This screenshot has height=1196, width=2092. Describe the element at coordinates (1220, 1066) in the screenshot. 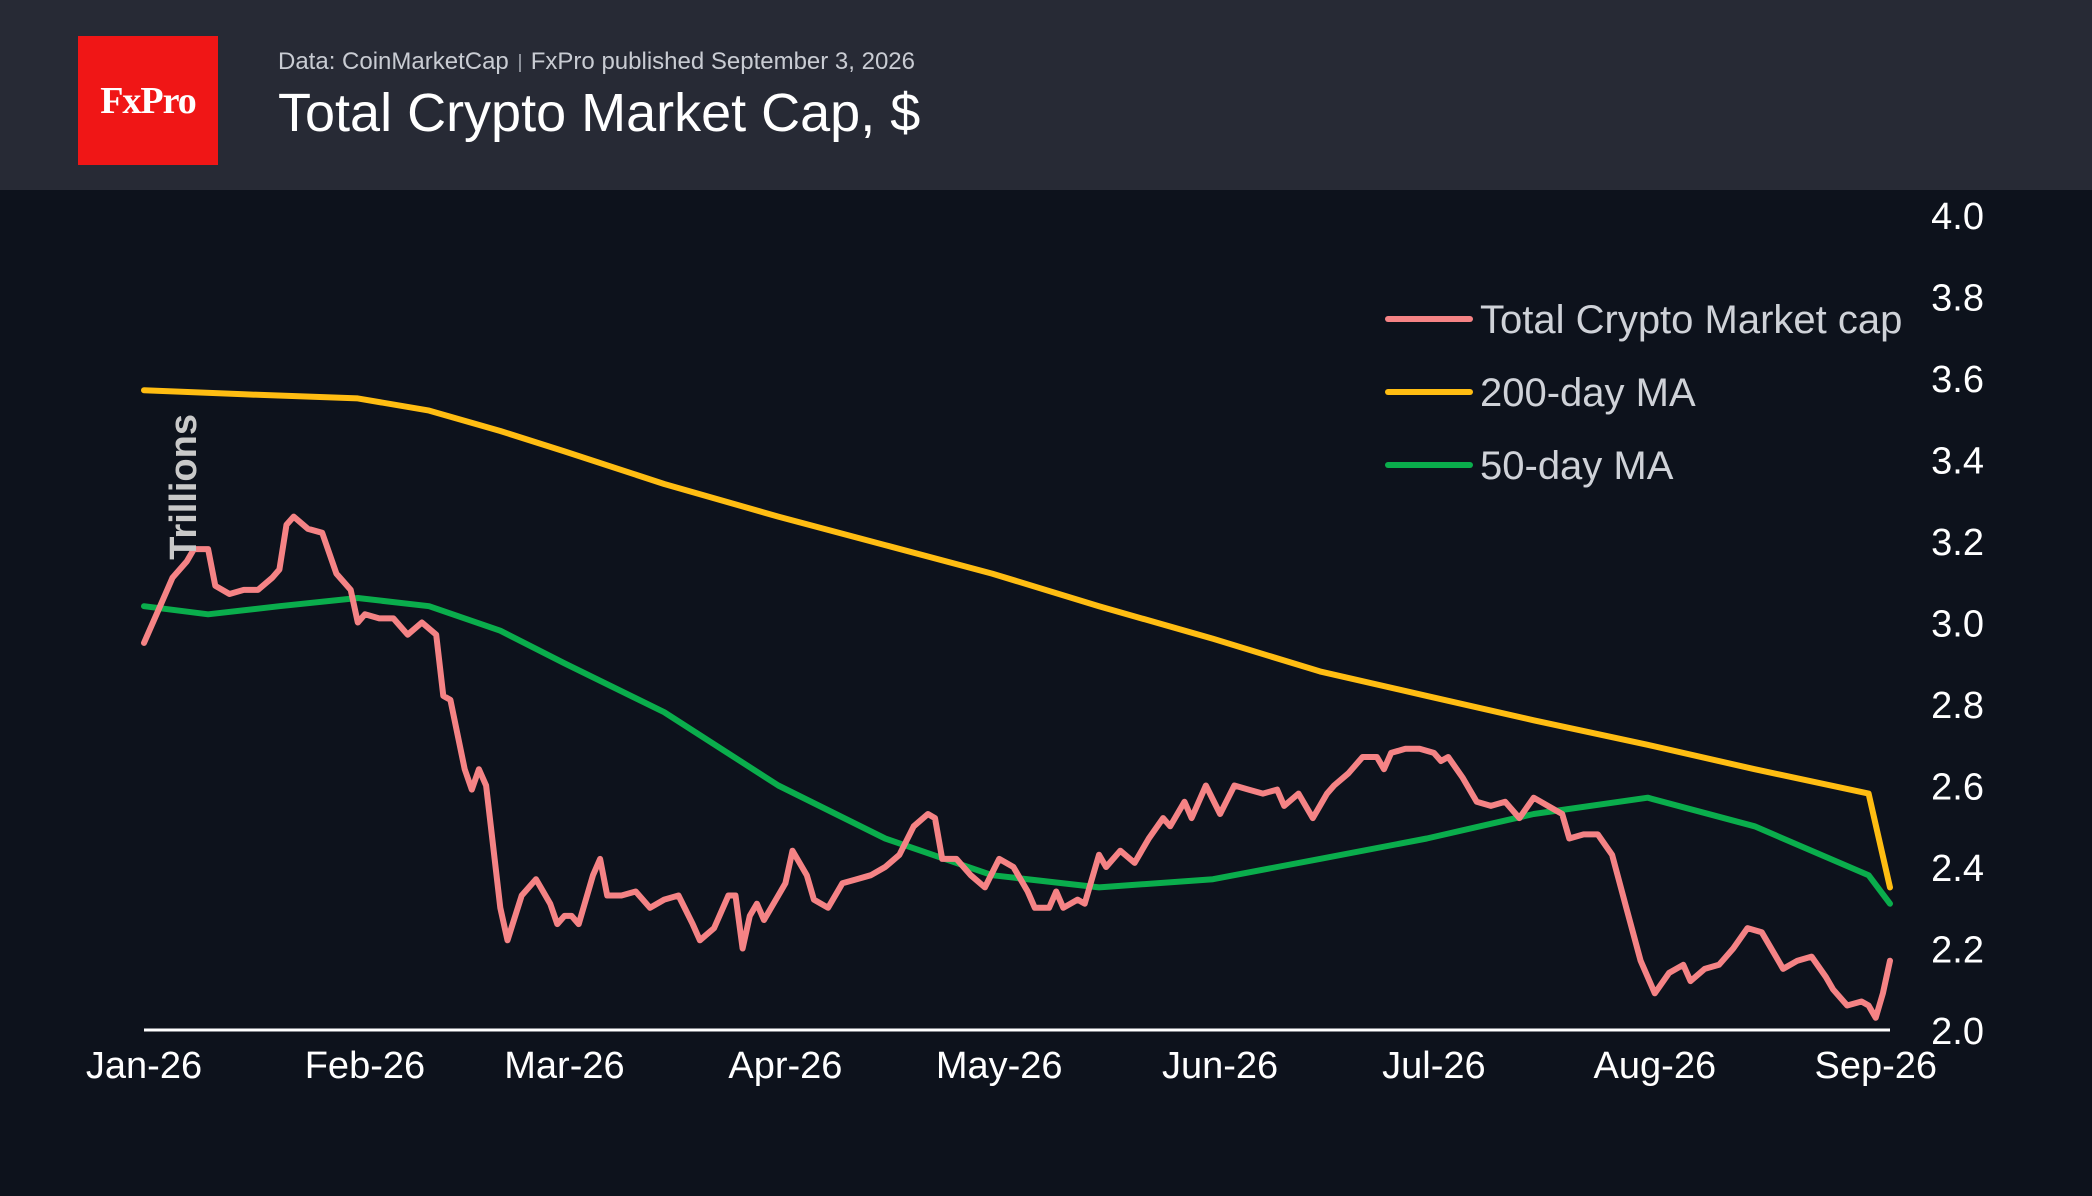

I see `x-tick-label: Jun-26` at that location.